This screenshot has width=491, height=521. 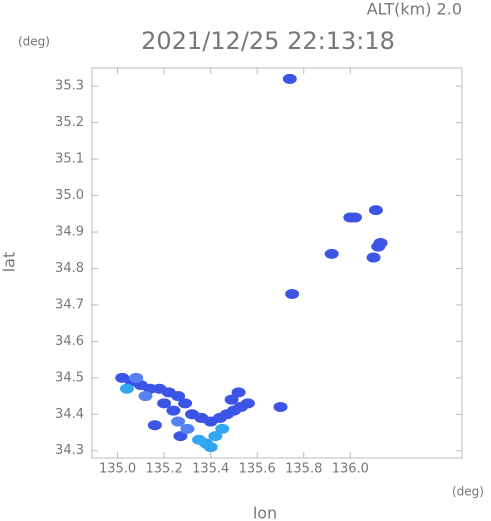 What do you see at coordinates (414, 9) in the screenshot?
I see `altitude-label: ALT(km) 2.0` at bounding box center [414, 9].